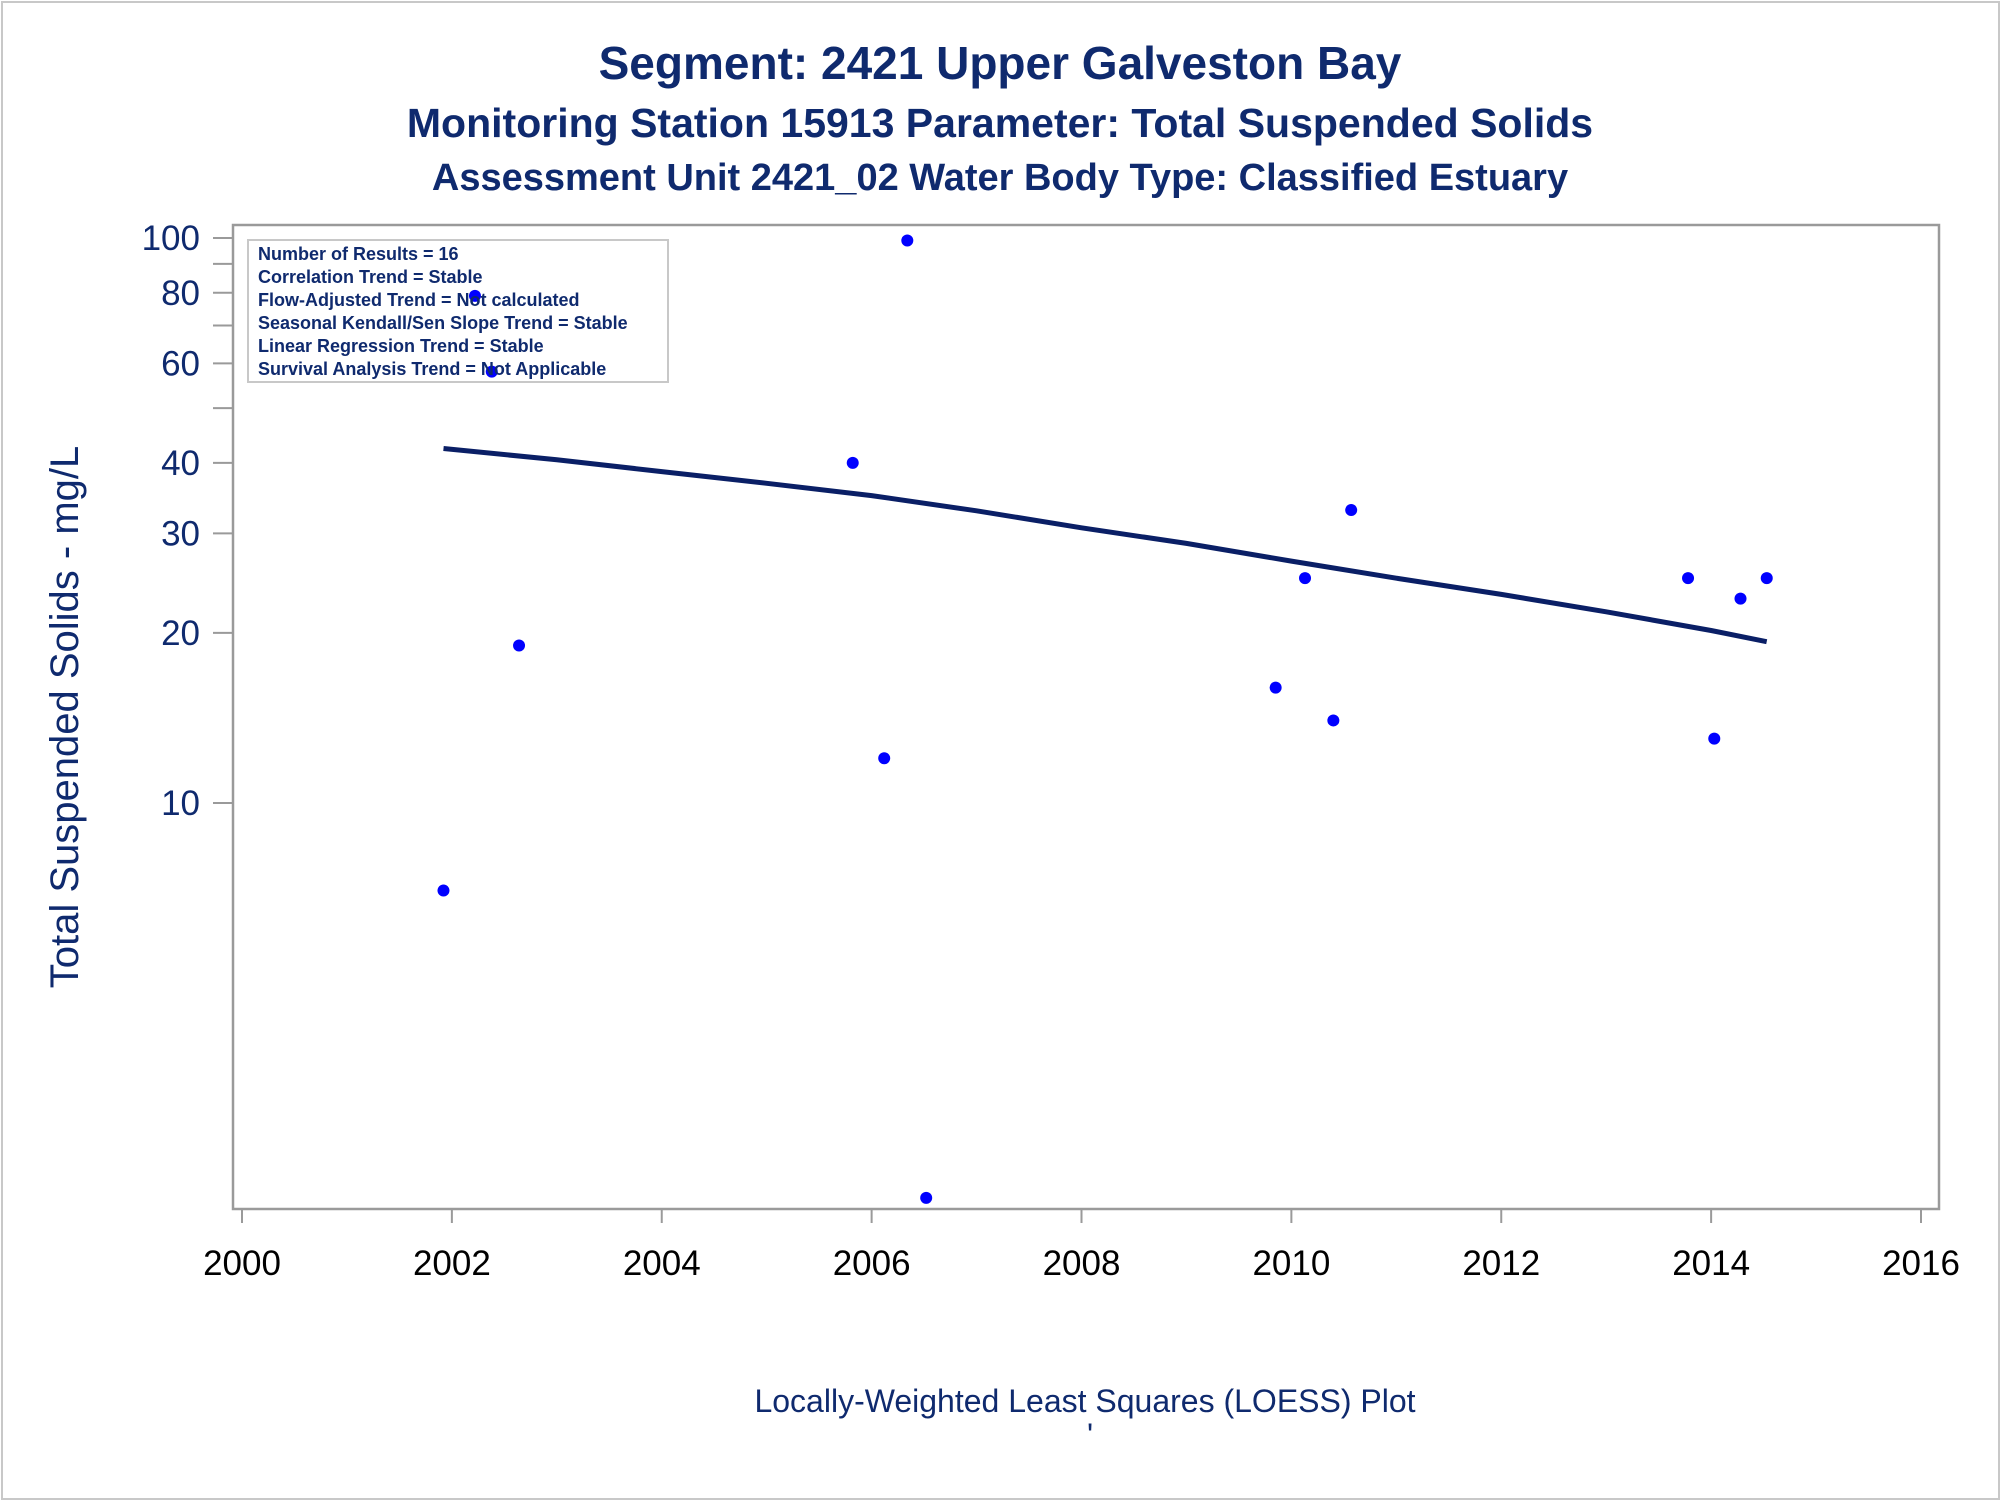 The image size is (2000, 1500). I want to click on x-tick-label: 2008, so click(1082, 1263).